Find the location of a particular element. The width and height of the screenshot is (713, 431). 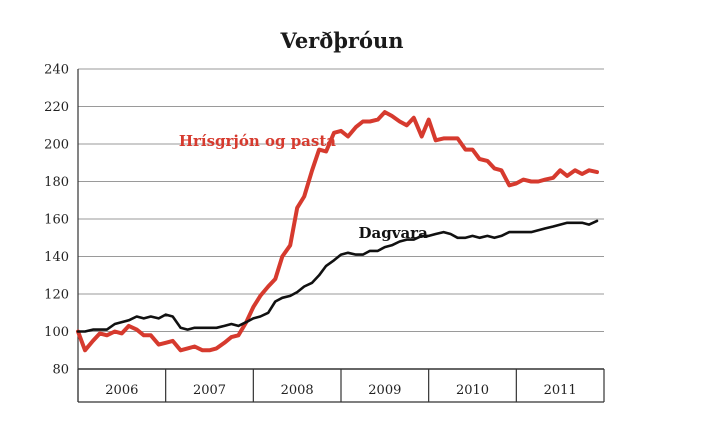

y-axis-ticks: 80 100 120 140 160 180 200 220 240 is located at coordinates (56, 220).